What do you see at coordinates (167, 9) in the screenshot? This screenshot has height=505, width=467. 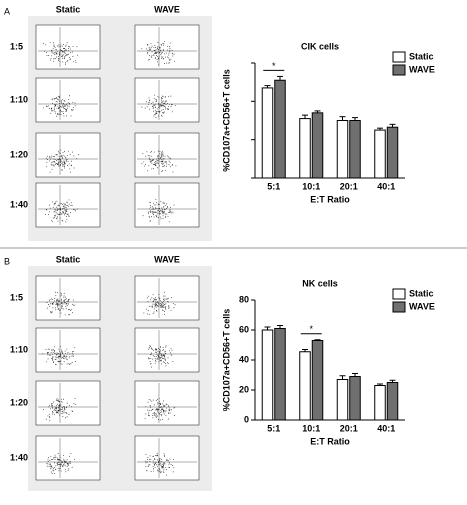 I see `column-header: WAVE` at bounding box center [167, 9].